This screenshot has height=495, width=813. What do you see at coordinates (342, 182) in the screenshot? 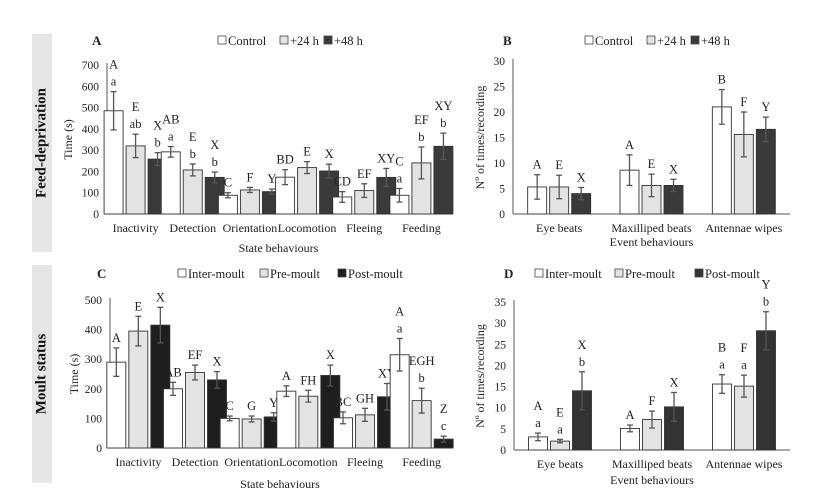
I see `significance-letter: CD` at bounding box center [342, 182].